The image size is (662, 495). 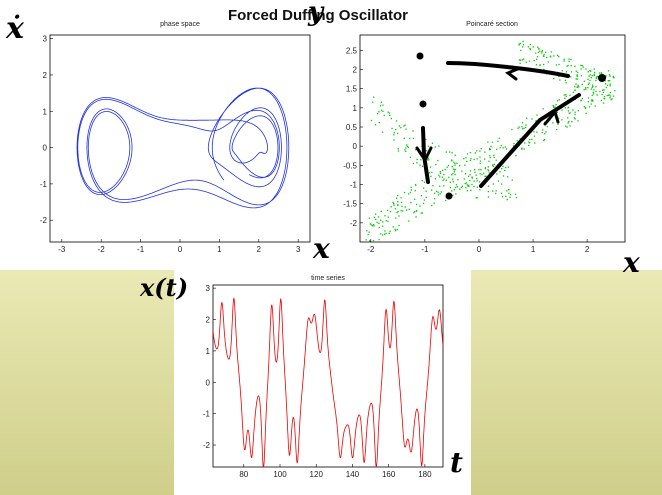 What do you see at coordinates (602, 78) in the screenshot?
I see `ink-dot` at bounding box center [602, 78].